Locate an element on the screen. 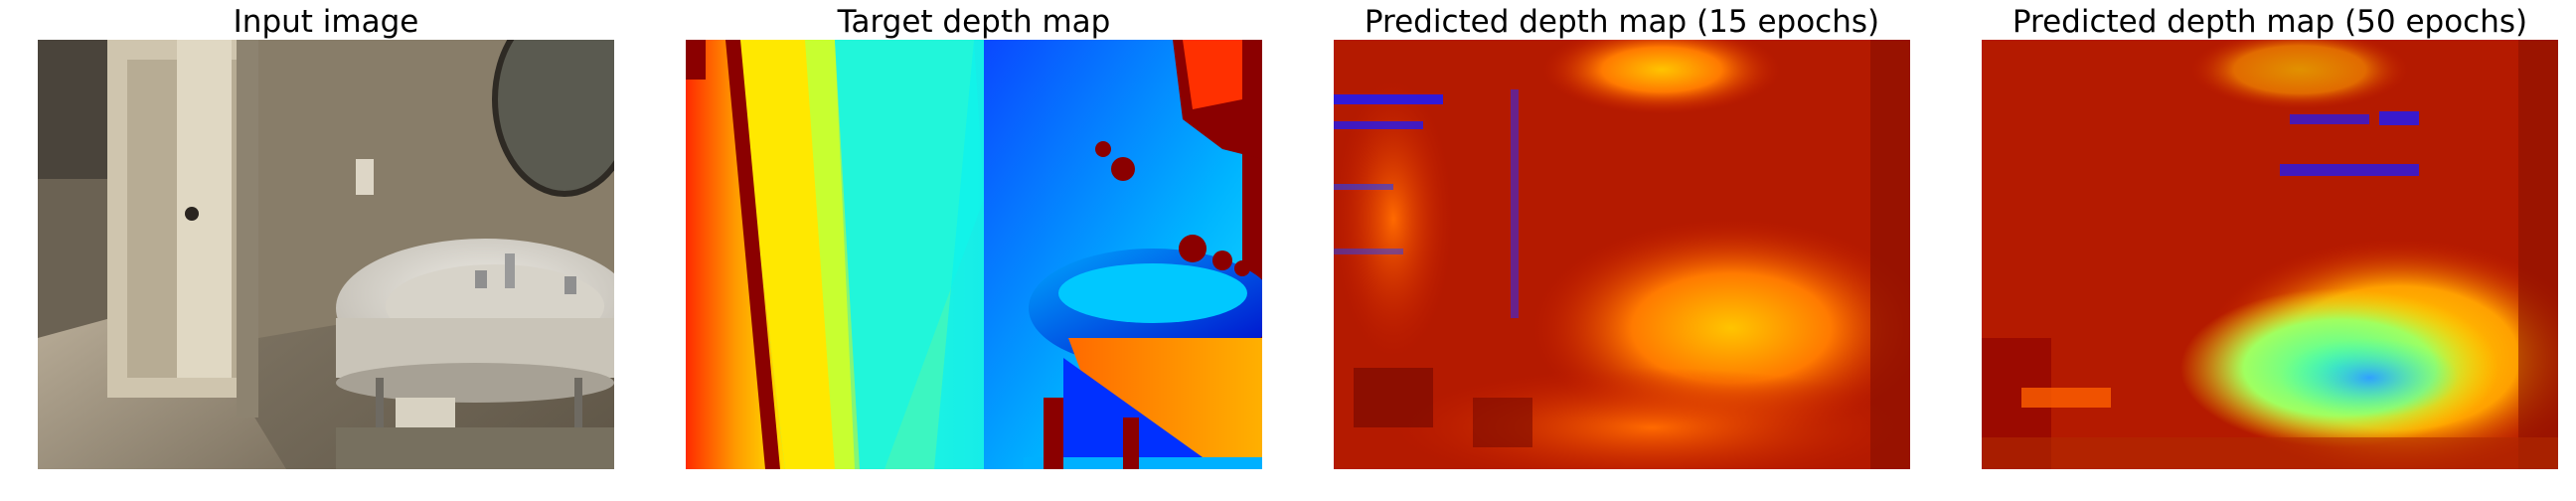 The width and height of the screenshot is (2576, 501). panel-title: Predicted depth map (15 epochs) is located at coordinates (1622, 22).